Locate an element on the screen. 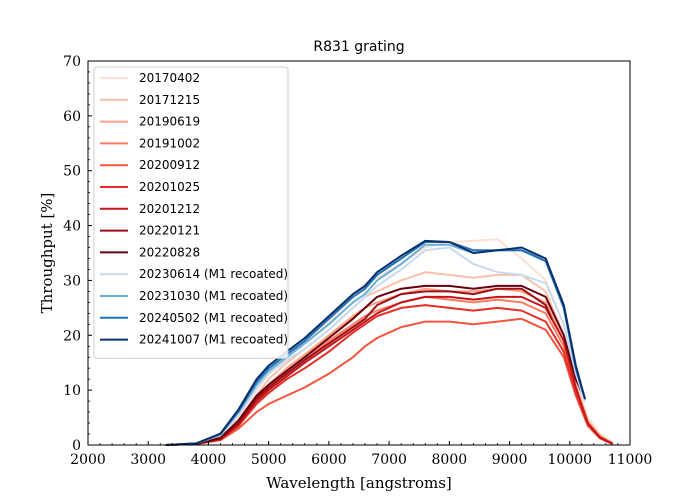  y-tick-label-5: 50 is located at coordinates (72, 172).